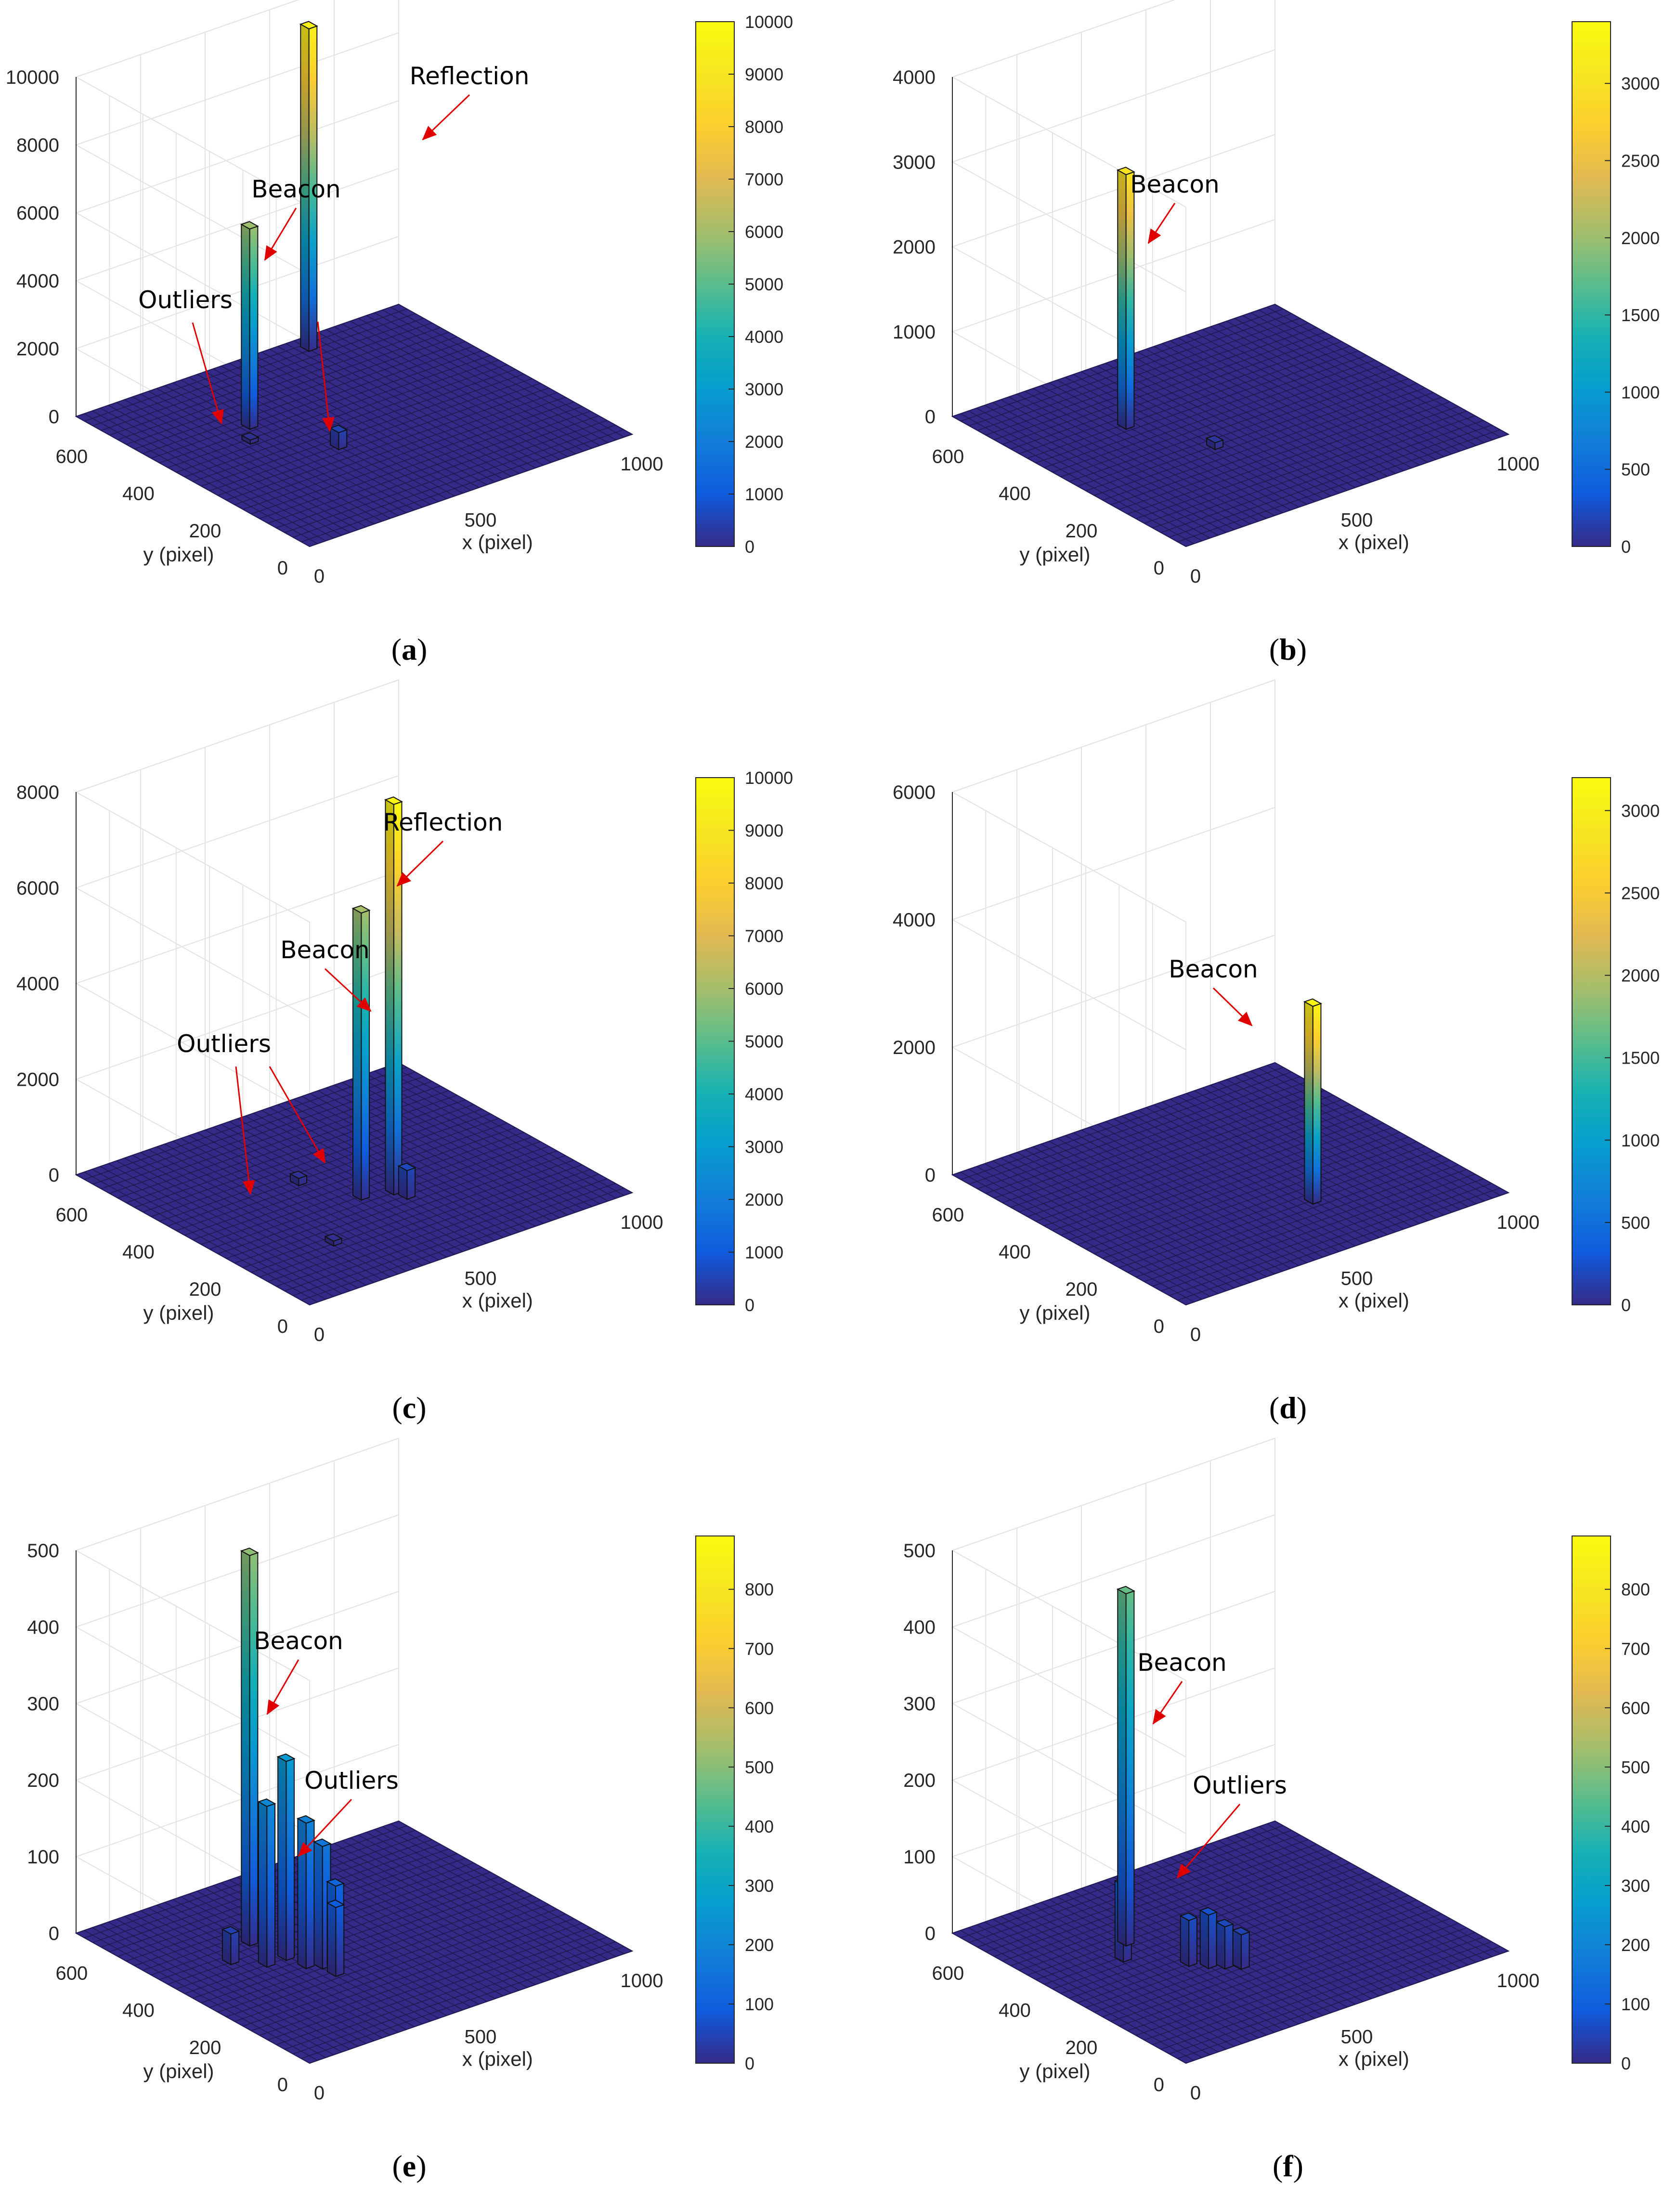 The height and width of the screenshot is (2212, 1677). Describe the element at coordinates (1288, 649) in the screenshot. I see `panel-caption: (b)` at that location.